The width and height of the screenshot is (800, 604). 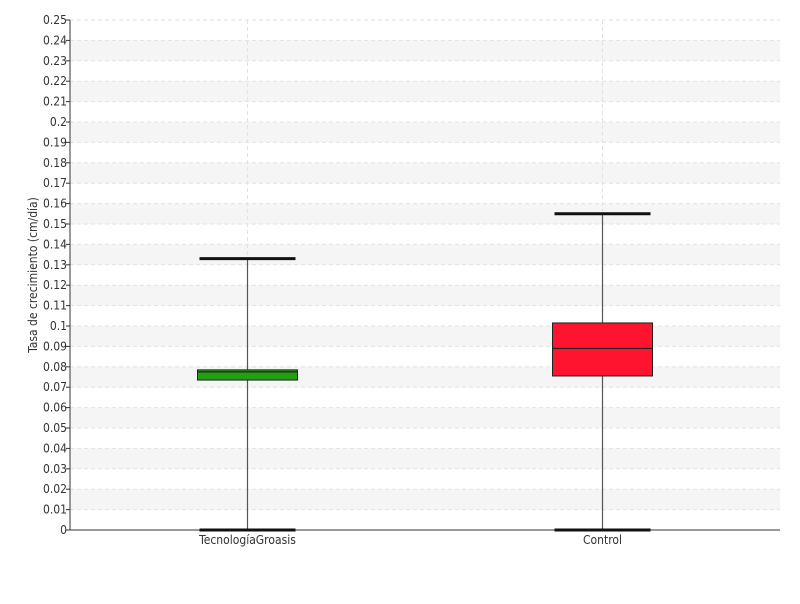 What do you see at coordinates (55, 408) in the screenshot?
I see `y-tick-label: 0.06` at bounding box center [55, 408].